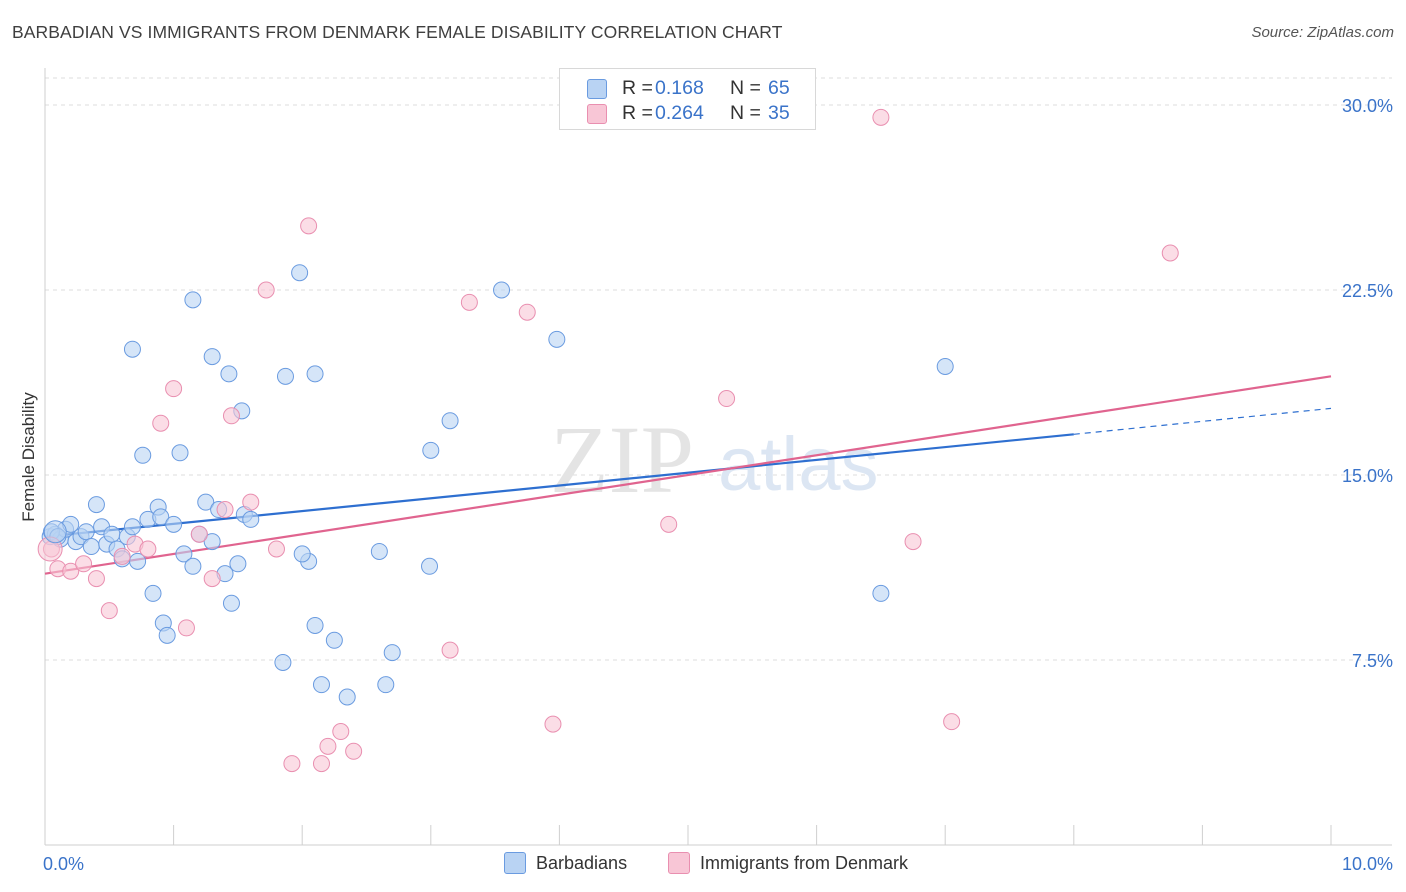  I want to click on y-tick-label: 15.0%, so click(1367, 476).